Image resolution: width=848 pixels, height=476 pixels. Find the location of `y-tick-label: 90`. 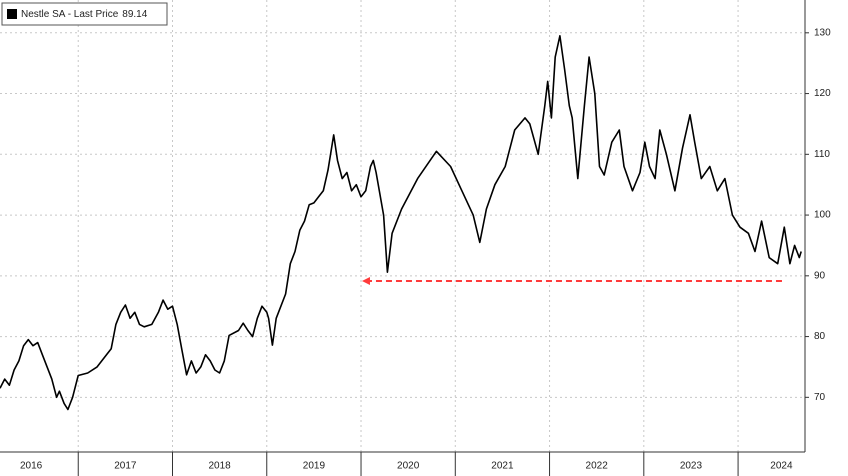

y-tick-label: 90 is located at coordinates (820, 275).